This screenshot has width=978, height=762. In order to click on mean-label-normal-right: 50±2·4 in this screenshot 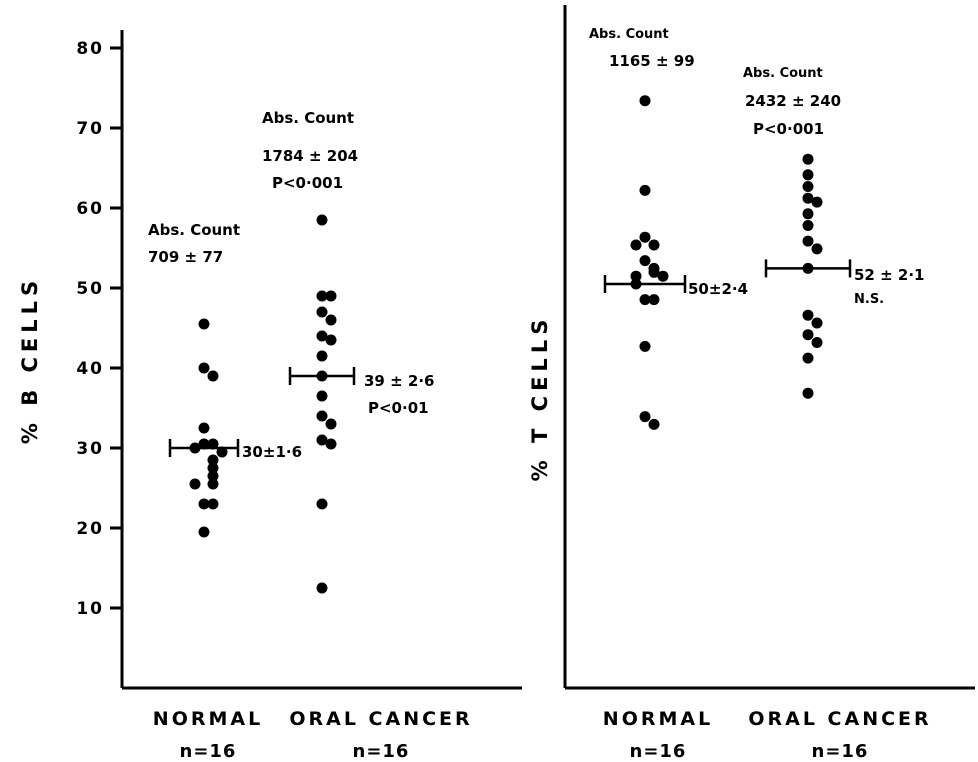, I will do `click(718, 289)`.